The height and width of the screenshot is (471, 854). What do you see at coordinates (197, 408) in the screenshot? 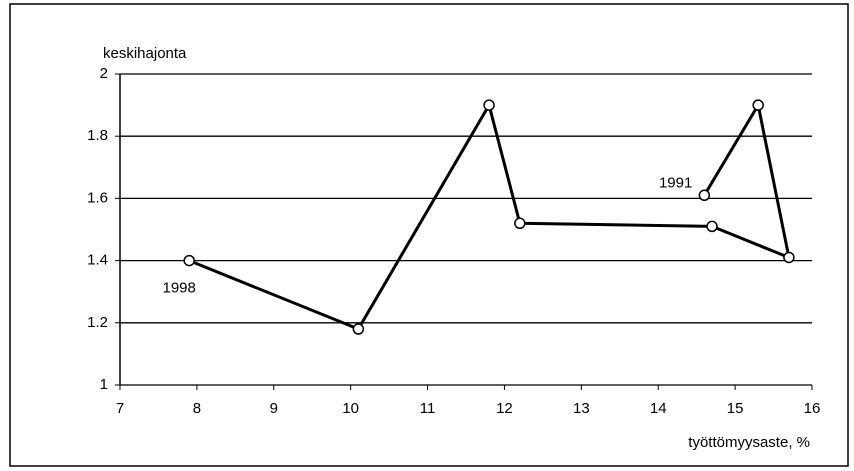
I see `x-tick-label: 8` at bounding box center [197, 408].